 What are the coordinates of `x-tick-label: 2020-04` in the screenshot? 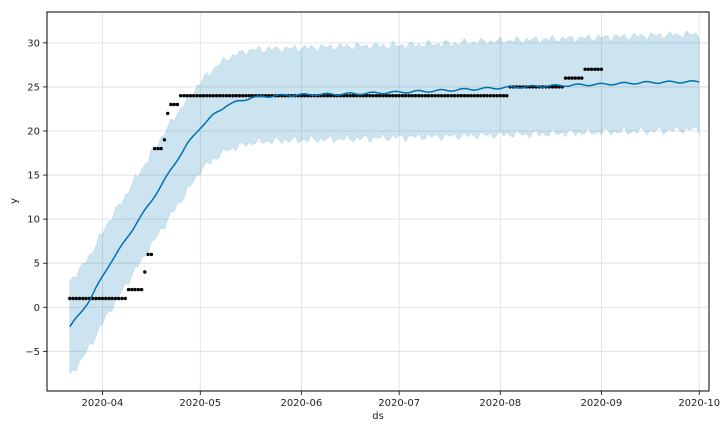 It's located at (103, 403).